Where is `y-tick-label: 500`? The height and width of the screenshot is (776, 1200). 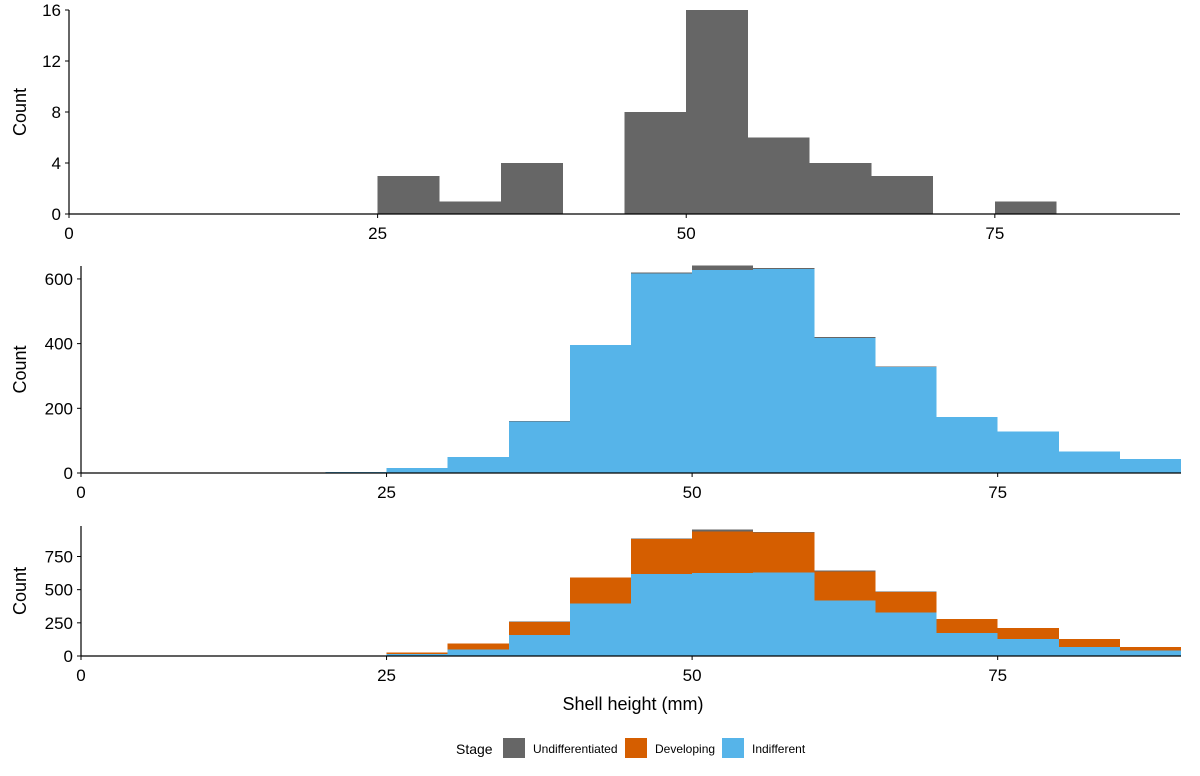
y-tick-label: 500 is located at coordinates (59, 590).